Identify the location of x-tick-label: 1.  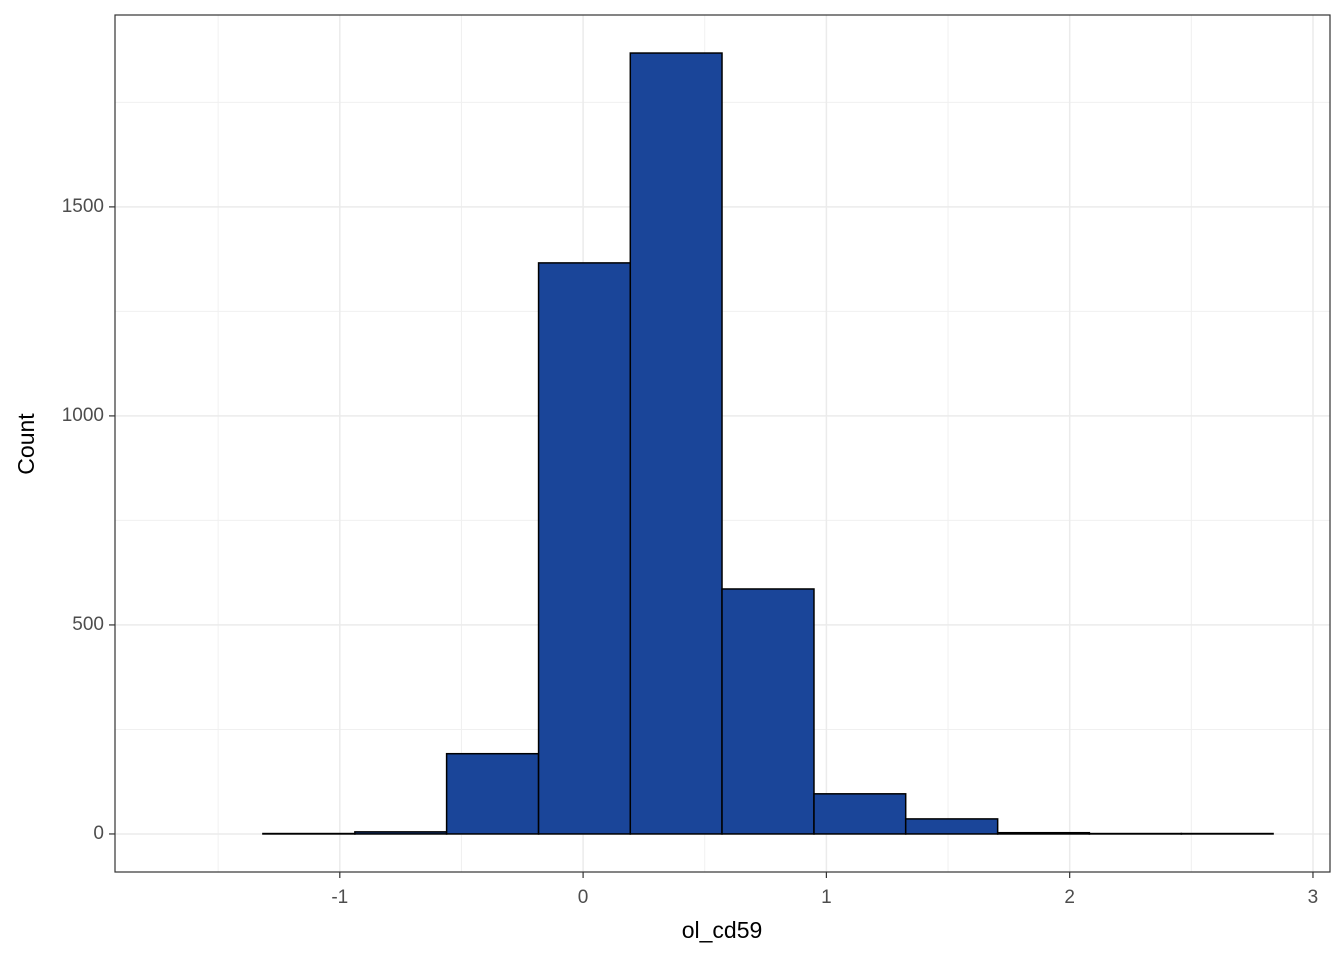
(826, 897).